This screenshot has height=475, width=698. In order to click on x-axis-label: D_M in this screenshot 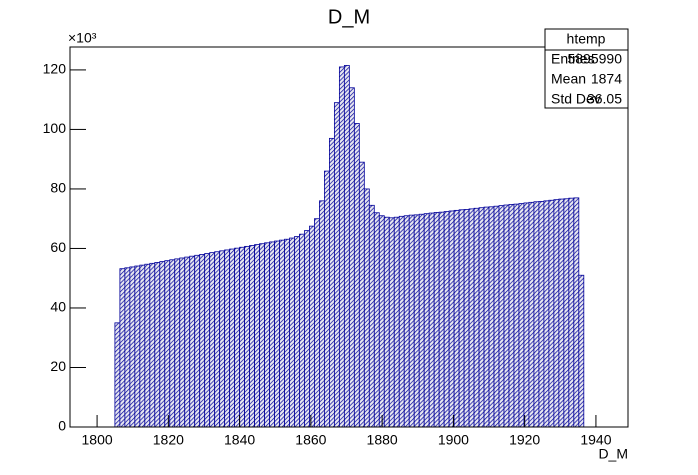, I will do `click(613, 454)`.